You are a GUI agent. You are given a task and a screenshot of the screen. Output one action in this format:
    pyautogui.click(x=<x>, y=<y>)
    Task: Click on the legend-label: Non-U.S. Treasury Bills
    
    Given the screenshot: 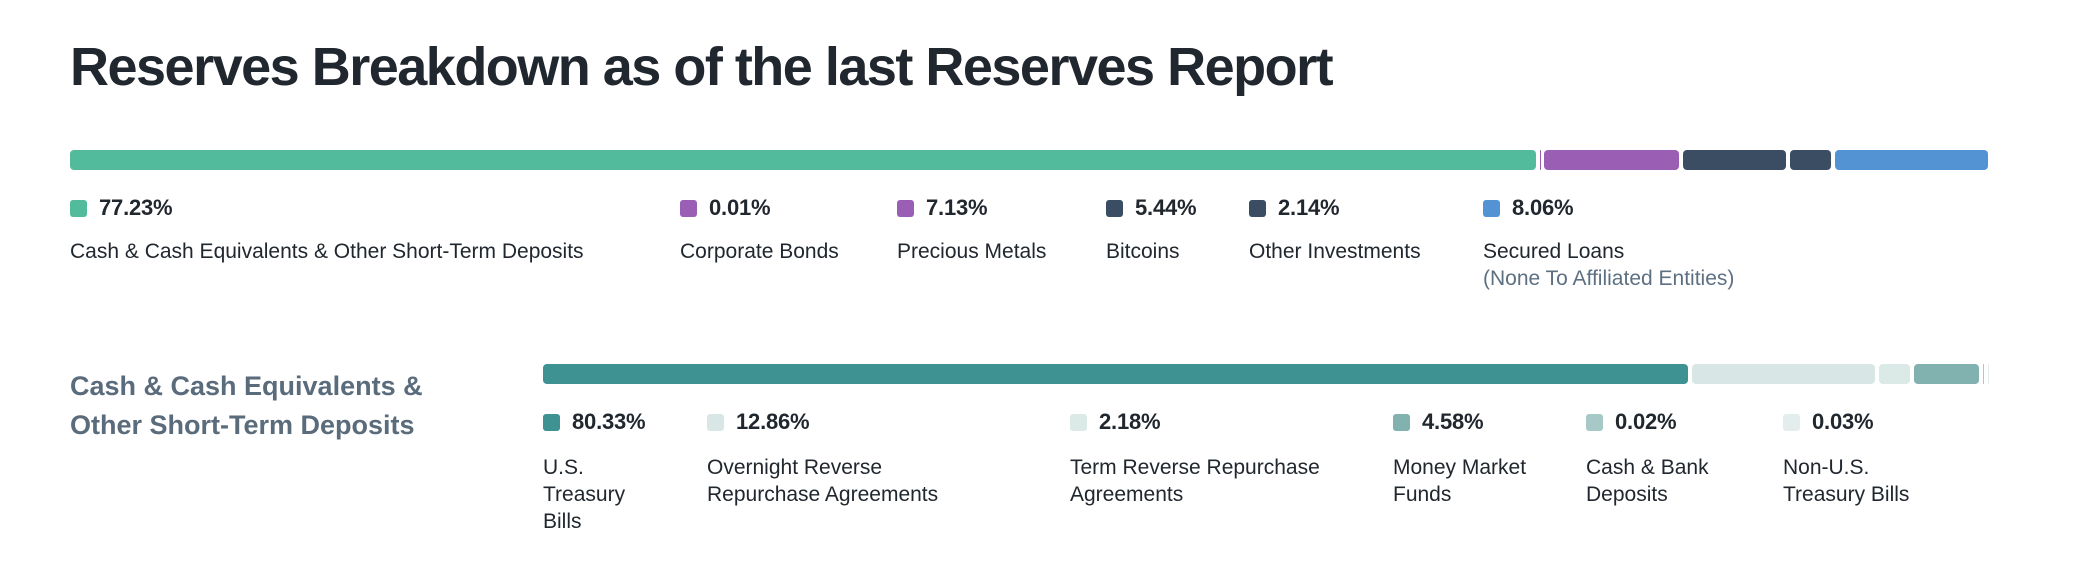 What is the action you would take?
    pyautogui.click(x=1846, y=481)
    